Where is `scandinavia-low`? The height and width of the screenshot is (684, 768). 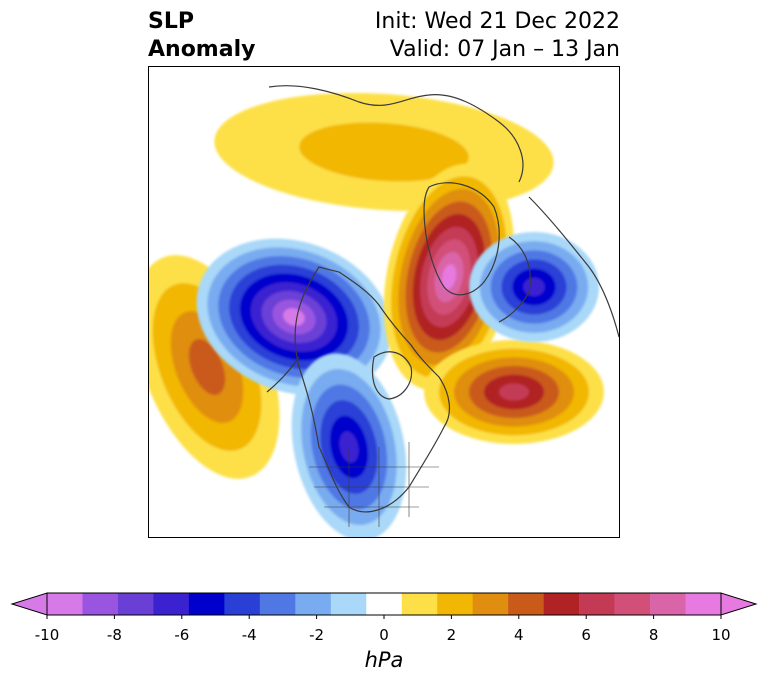 scandinavia-low is located at coordinates (534, 287).